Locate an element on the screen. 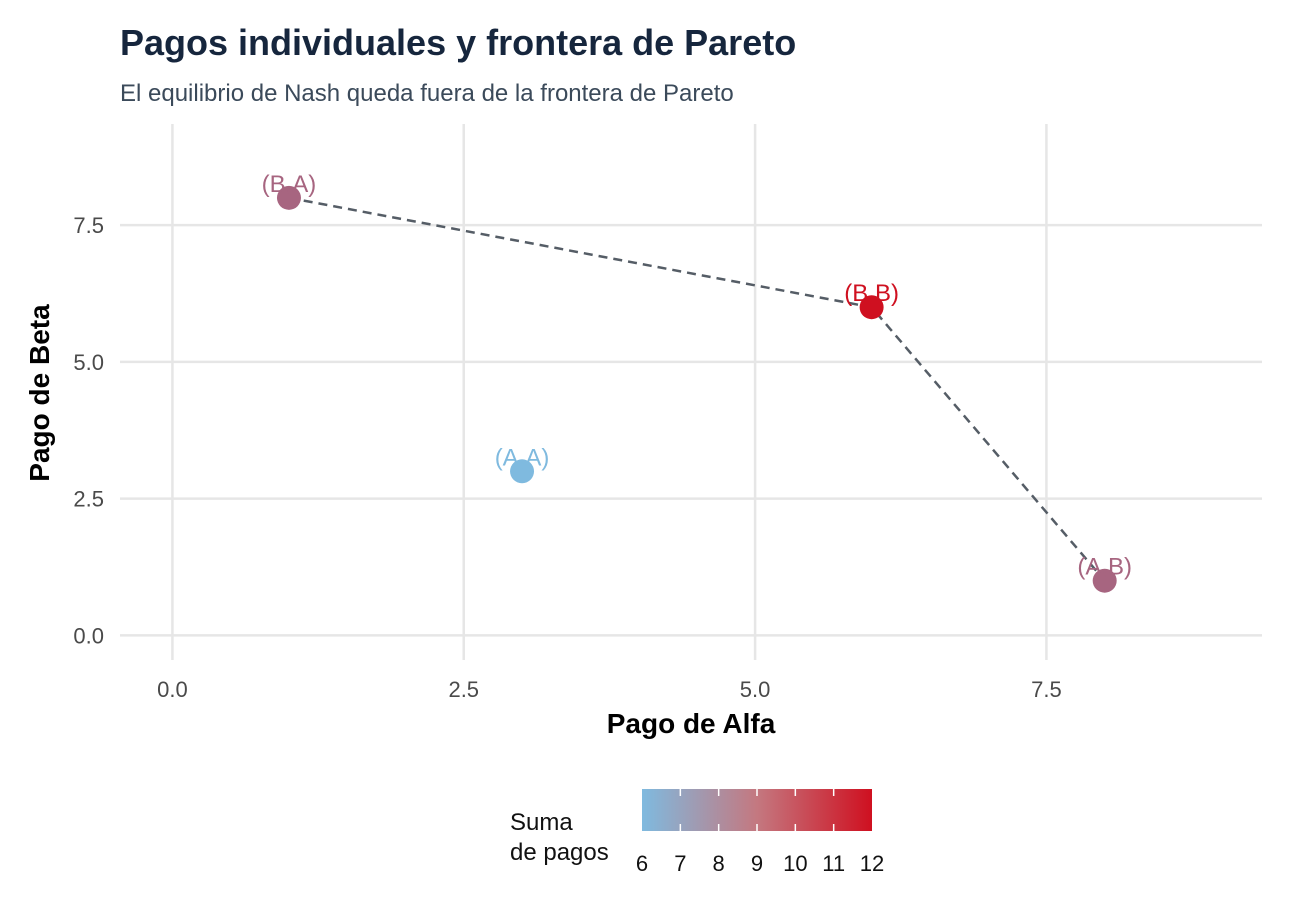 The image size is (1305, 921). x-tick-label-3: 7.5 is located at coordinates (1046, 689).